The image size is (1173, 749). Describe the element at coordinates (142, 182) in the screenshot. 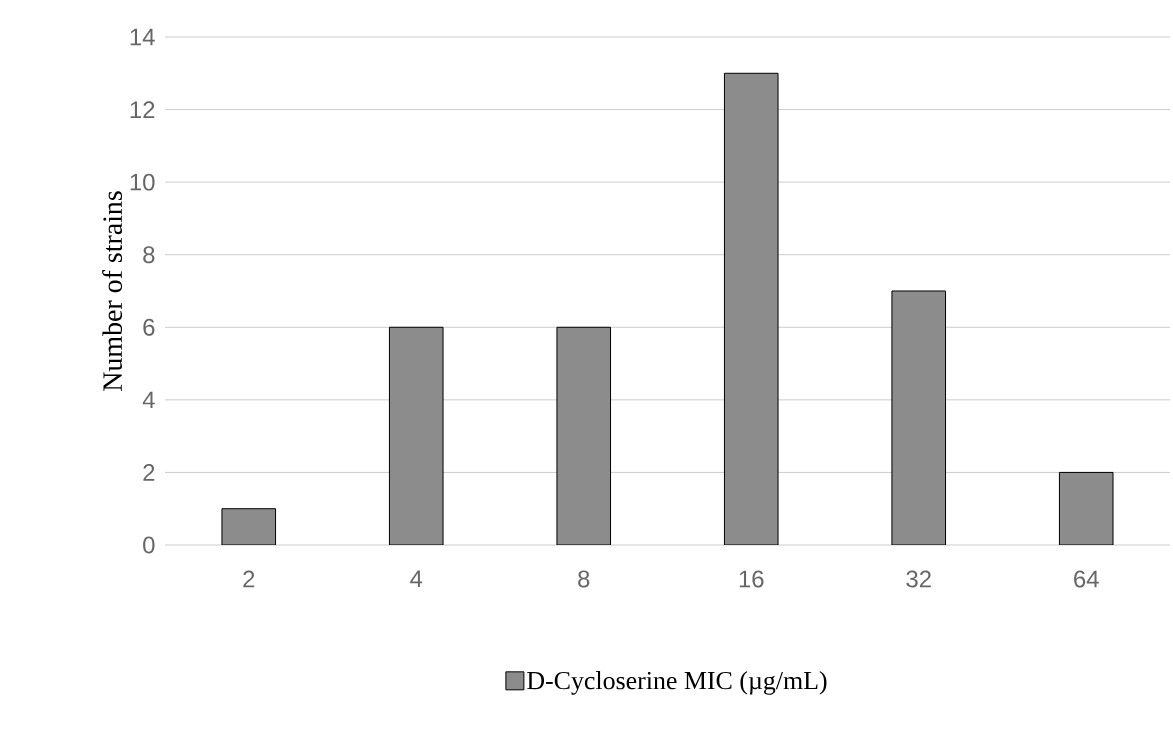

I see `y-tick-label: 10` at that location.